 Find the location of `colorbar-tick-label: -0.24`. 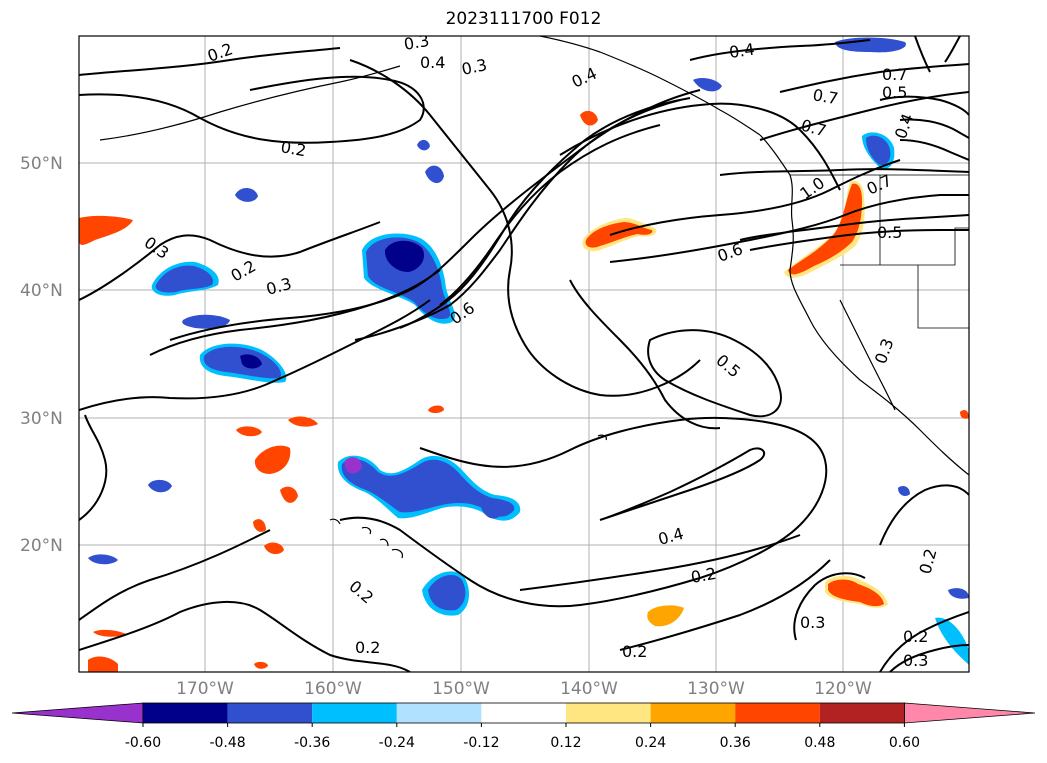

colorbar-tick-label: -0.24 is located at coordinates (397, 743).